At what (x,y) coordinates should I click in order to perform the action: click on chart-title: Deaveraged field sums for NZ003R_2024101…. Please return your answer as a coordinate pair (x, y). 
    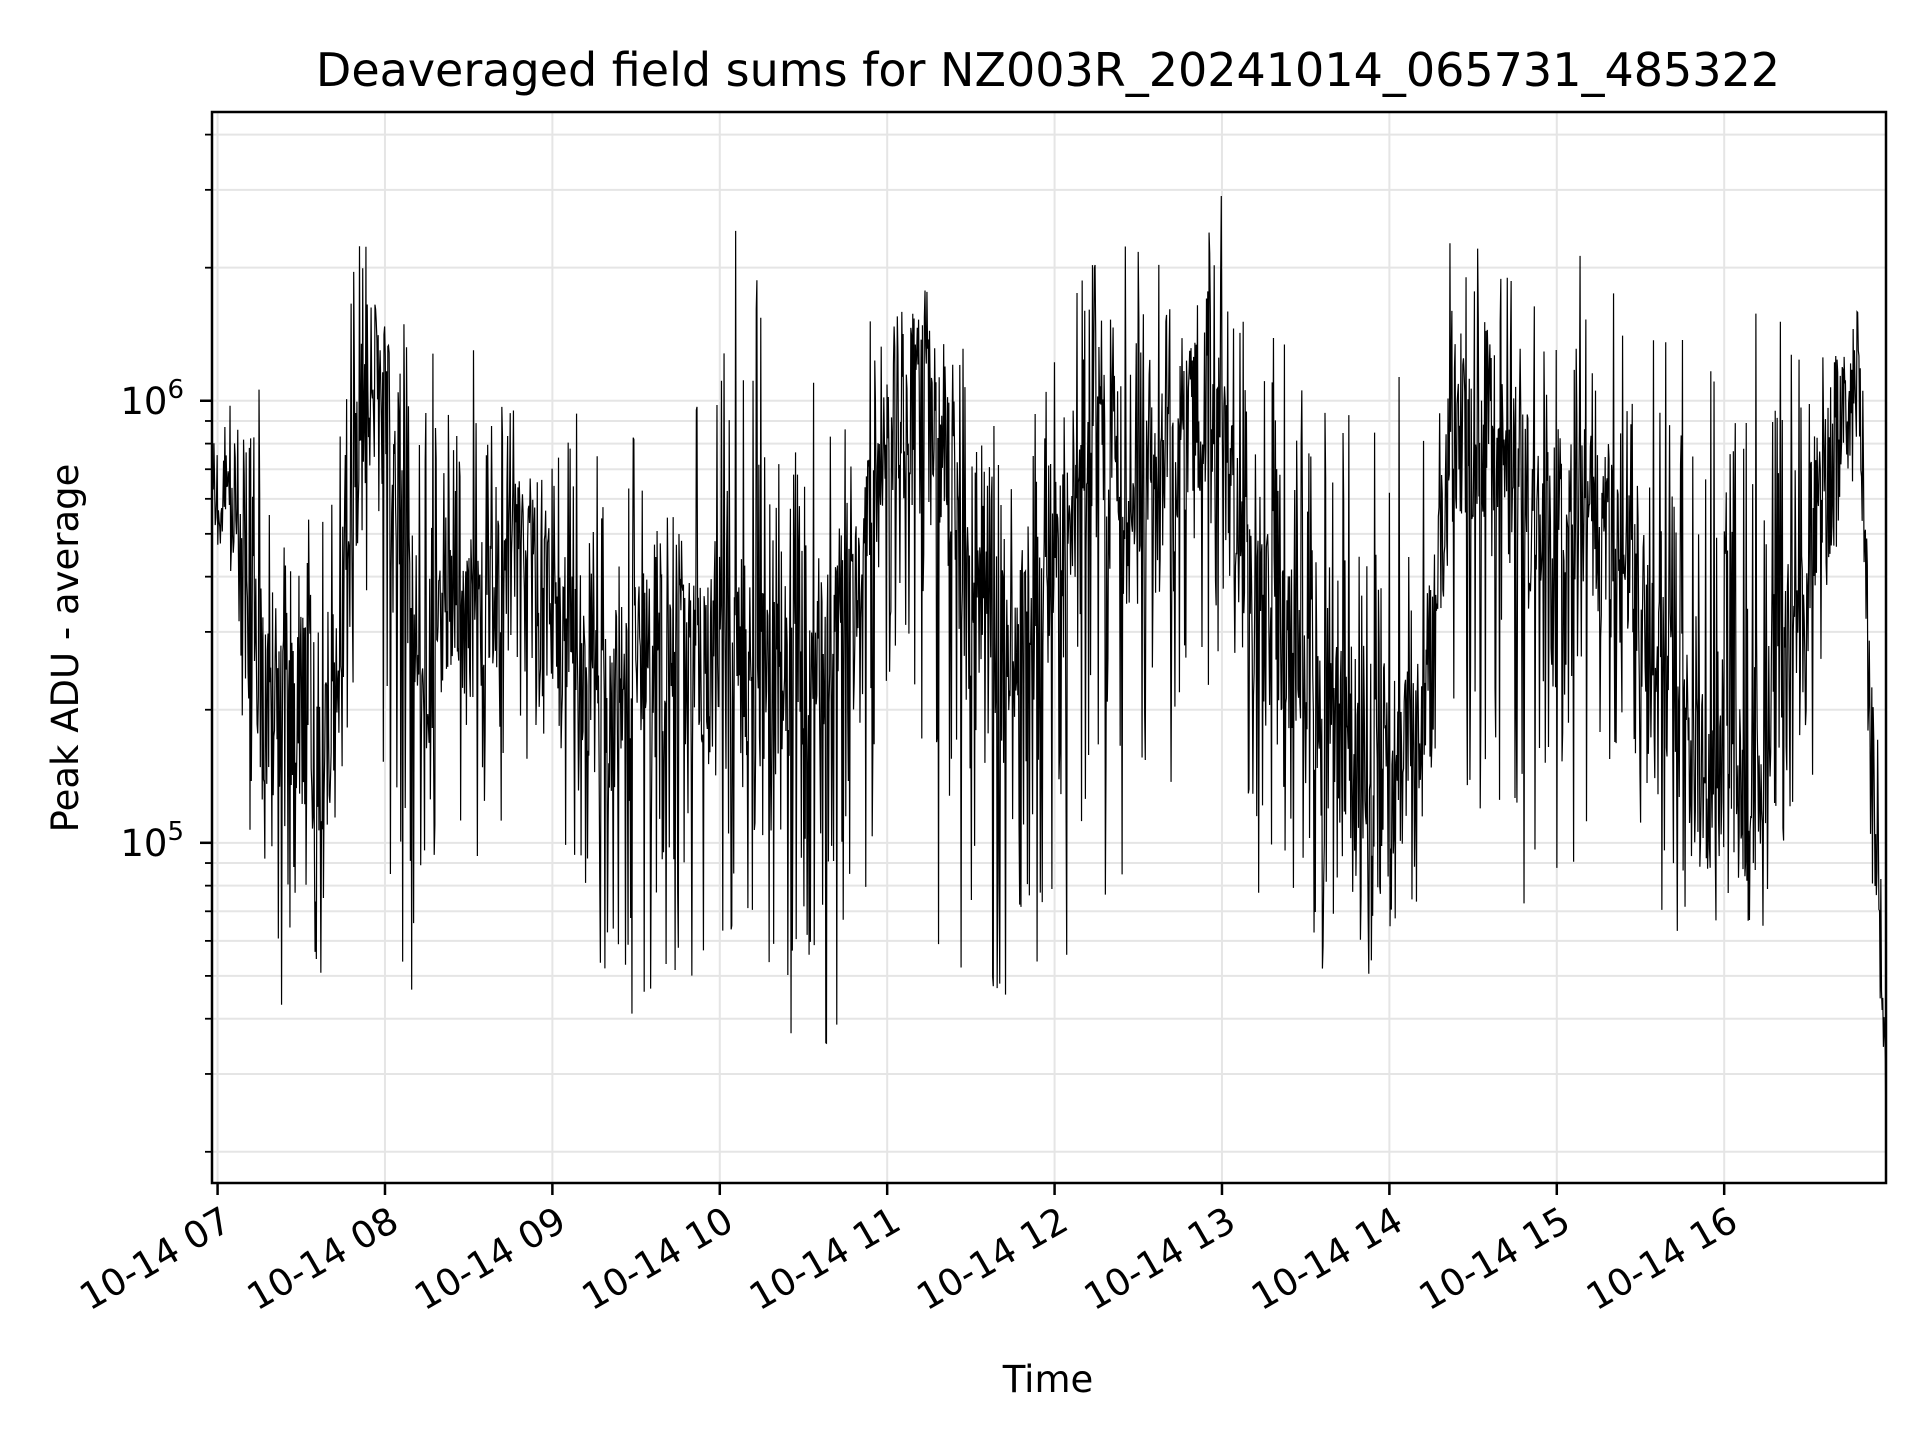
    Looking at the image, I should click on (1048, 70).